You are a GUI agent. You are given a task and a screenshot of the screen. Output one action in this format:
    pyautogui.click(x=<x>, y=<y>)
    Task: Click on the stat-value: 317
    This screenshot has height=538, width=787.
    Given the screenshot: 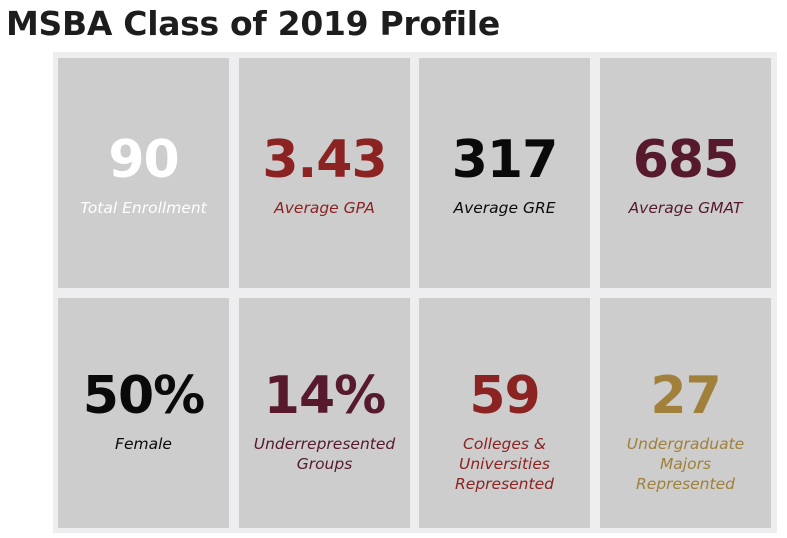 What is the action you would take?
    pyautogui.click(x=505, y=160)
    